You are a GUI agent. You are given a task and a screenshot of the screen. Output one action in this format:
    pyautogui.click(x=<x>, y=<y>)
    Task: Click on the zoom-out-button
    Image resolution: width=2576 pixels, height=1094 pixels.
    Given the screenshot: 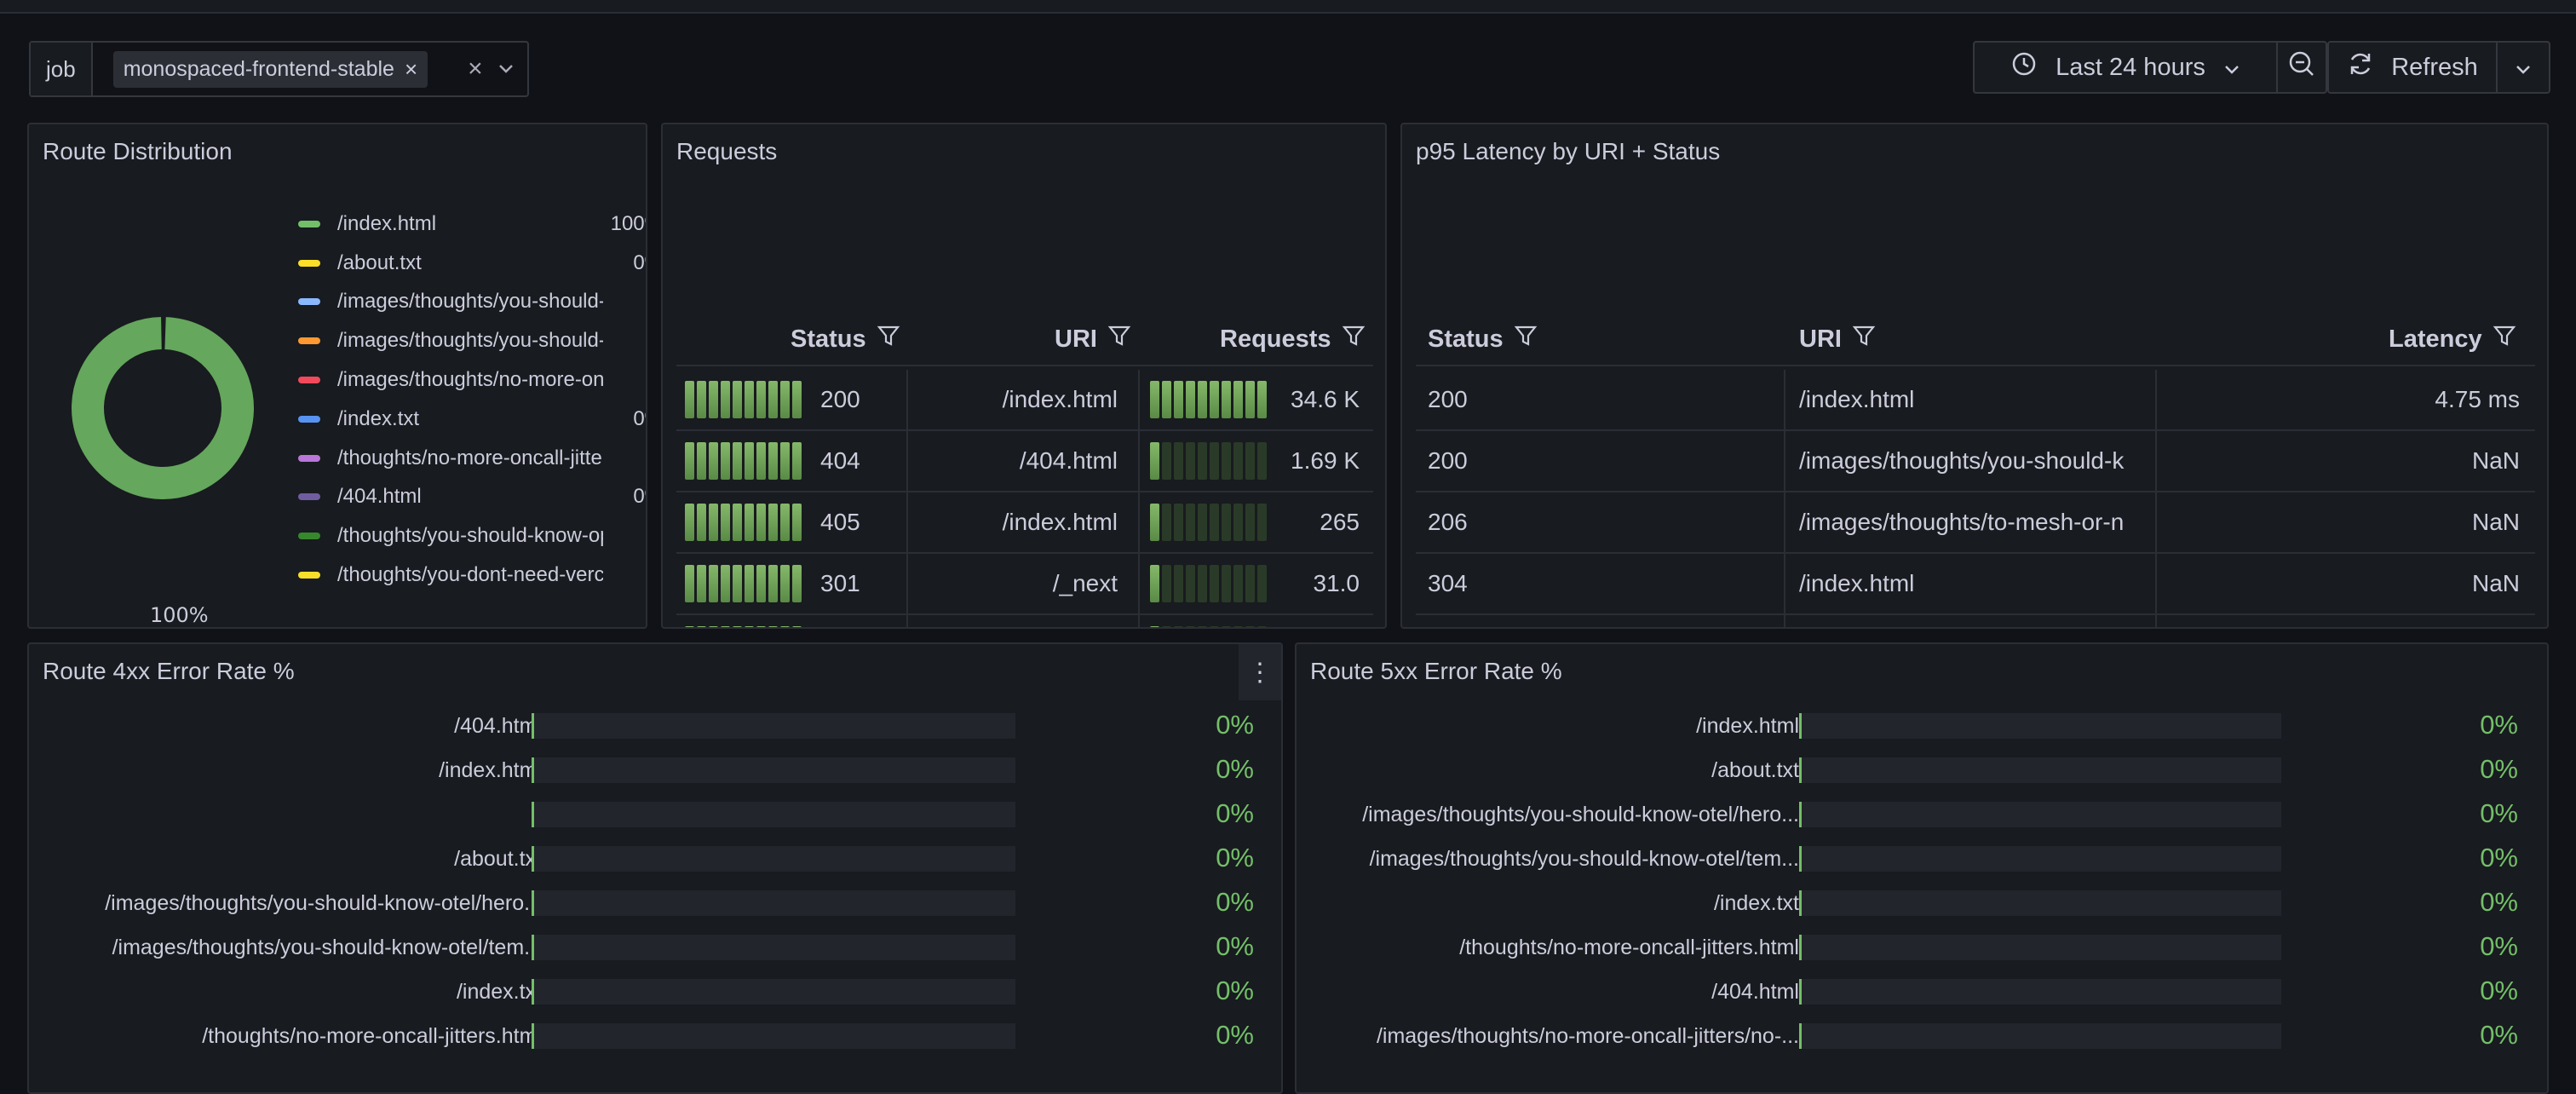 What is the action you would take?
    pyautogui.click(x=2303, y=67)
    